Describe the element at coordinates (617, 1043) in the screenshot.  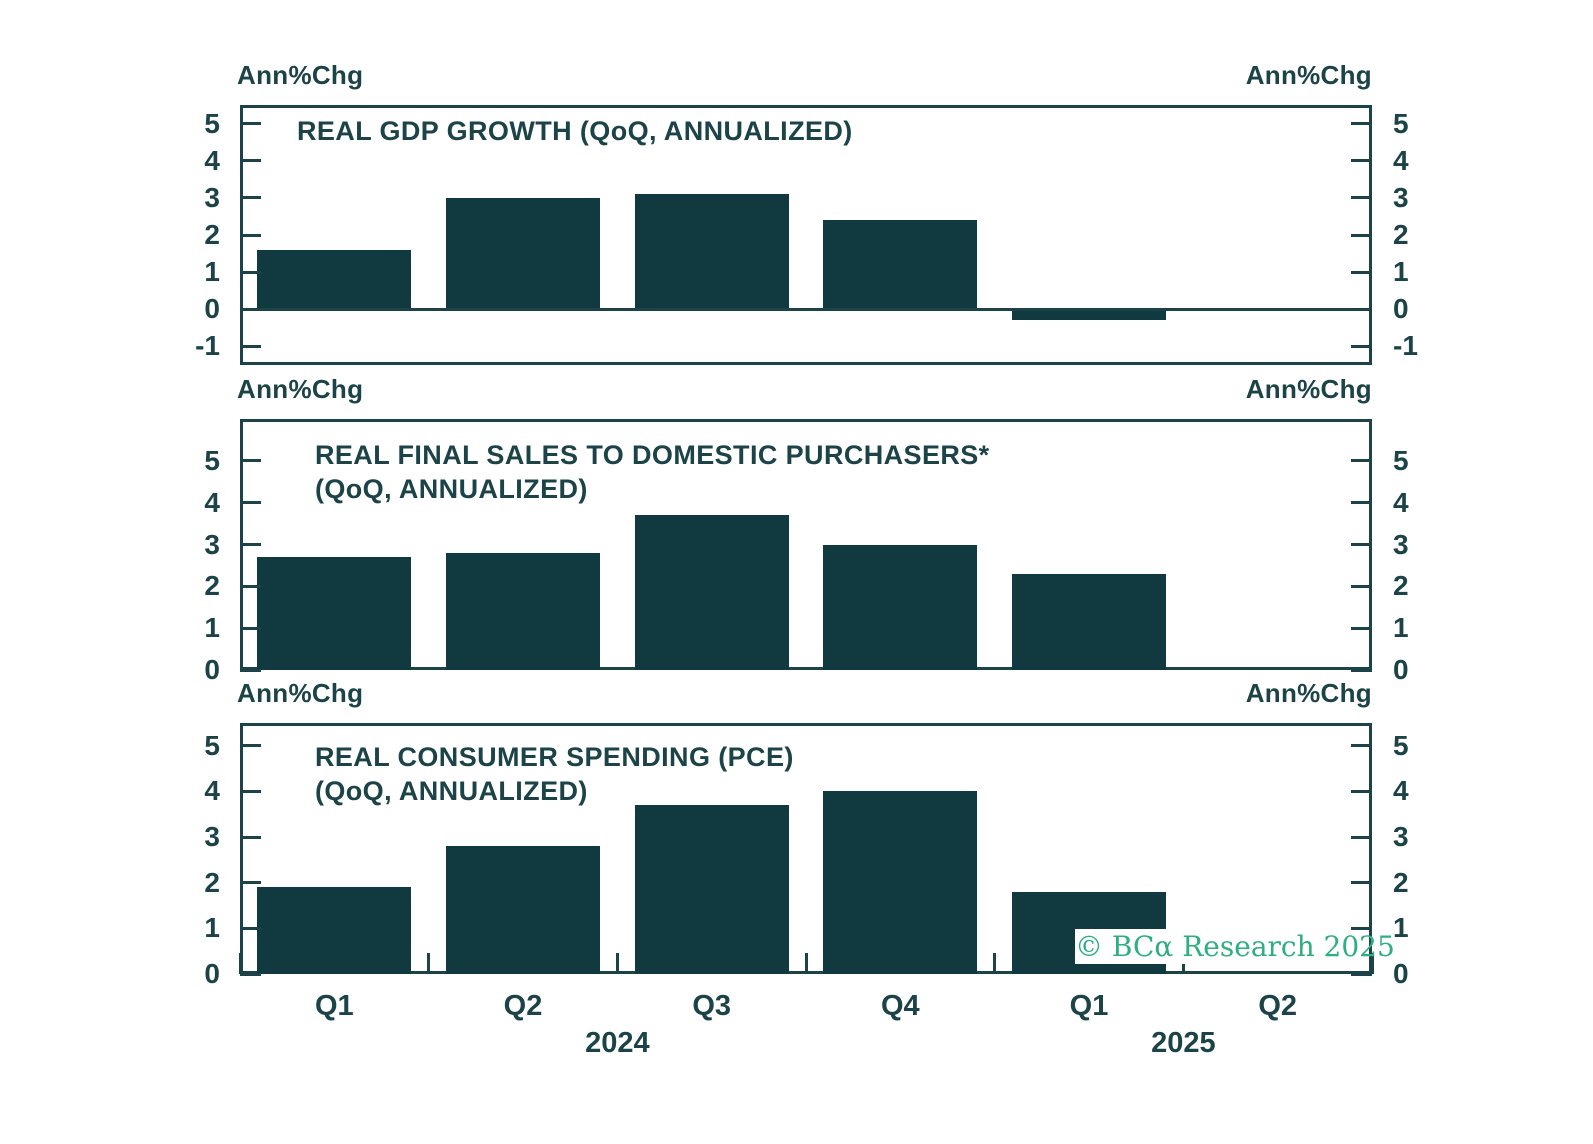
I see `year-label: 2024` at that location.